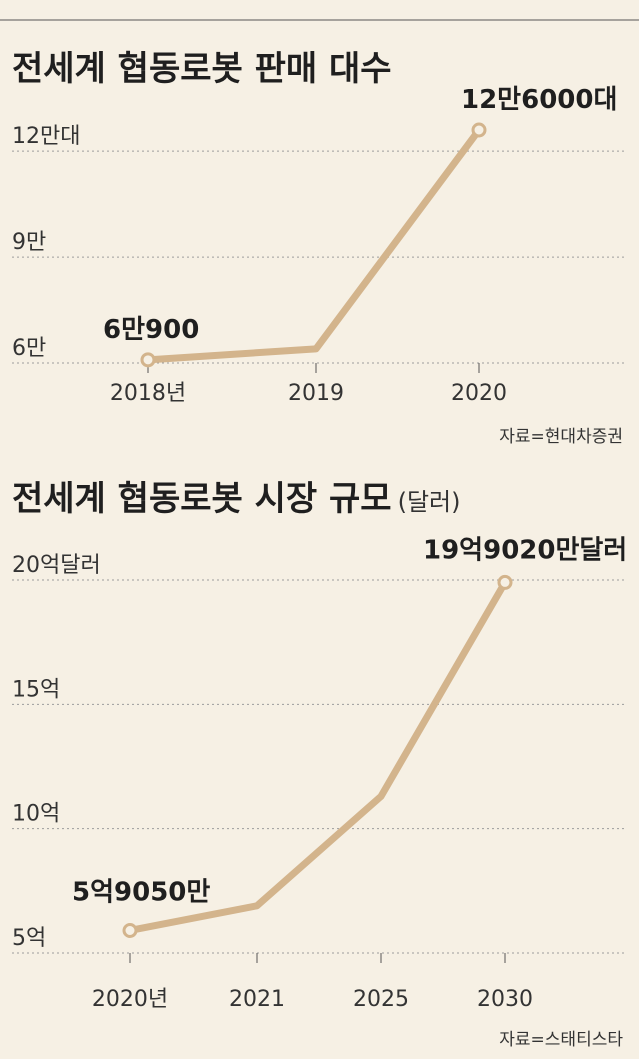  I want to click on source-note: 자료=스태티스타, so click(561, 1040).